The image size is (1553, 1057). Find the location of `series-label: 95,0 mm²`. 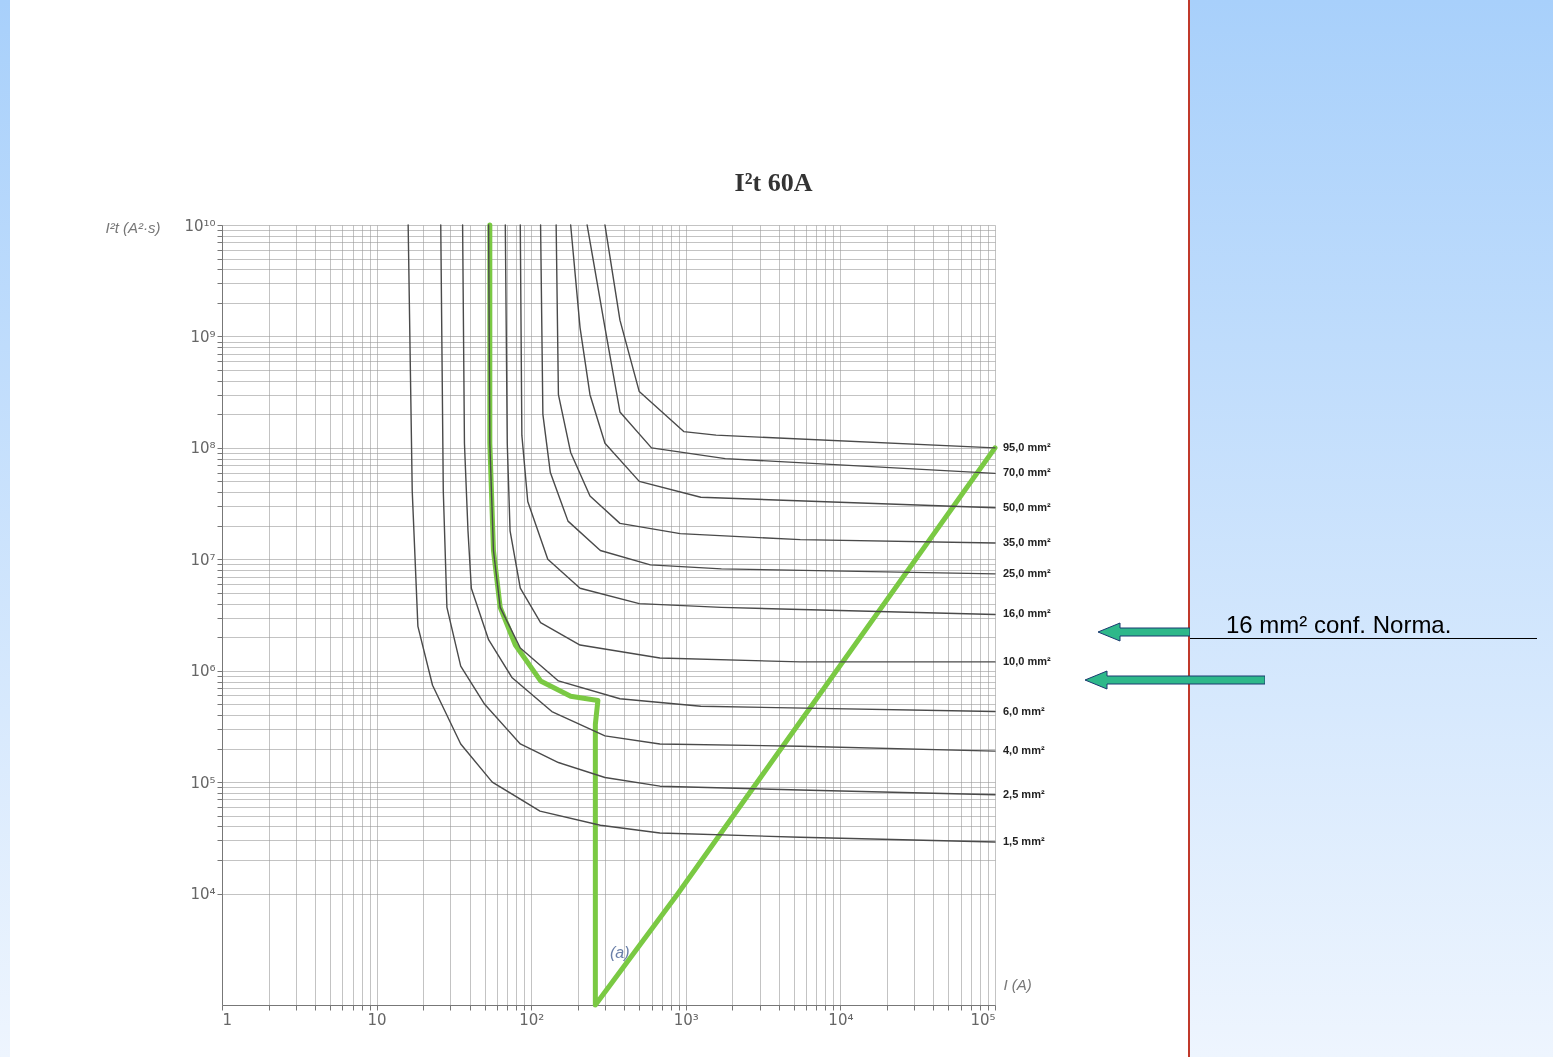

series-label: 95,0 mm² is located at coordinates (1027, 446).